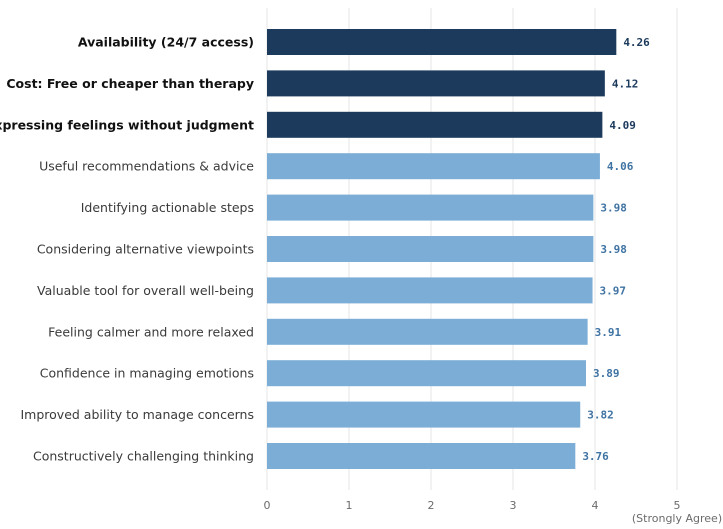  I want to click on value-label: 4.09, so click(622, 125).